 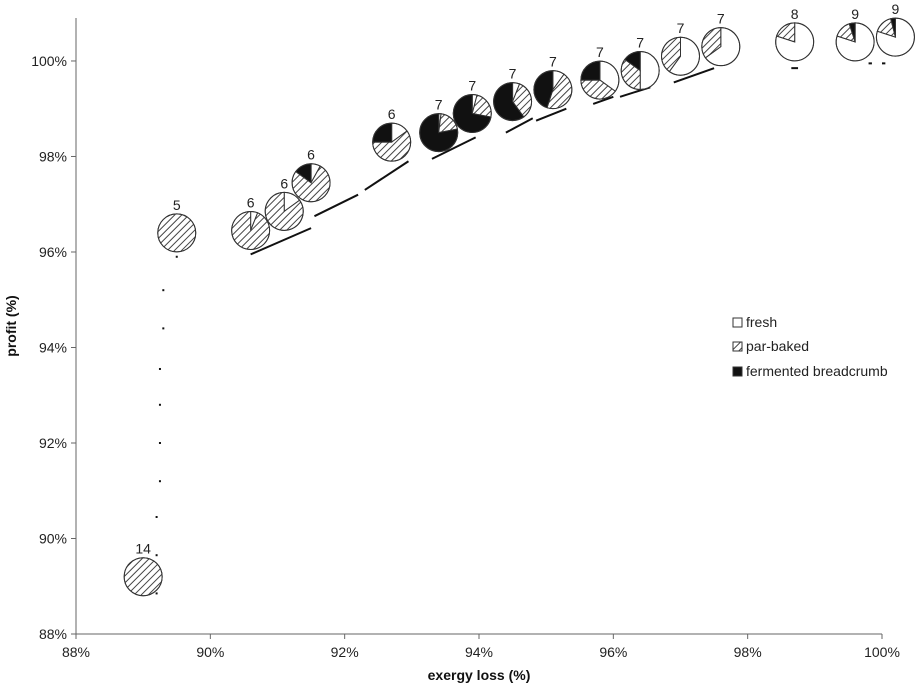 I want to click on y-tick-label: 96%, so click(x=53, y=252).